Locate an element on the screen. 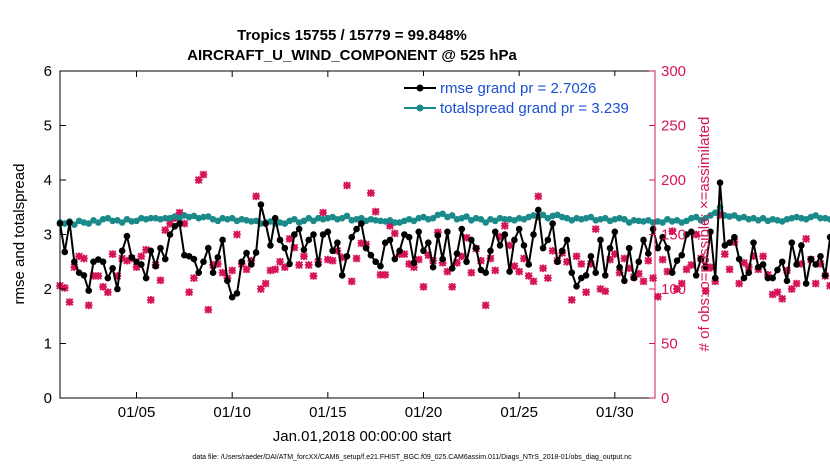 This screenshot has height=470, width=830. x-tick-label: 01/15 is located at coordinates (328, 412).